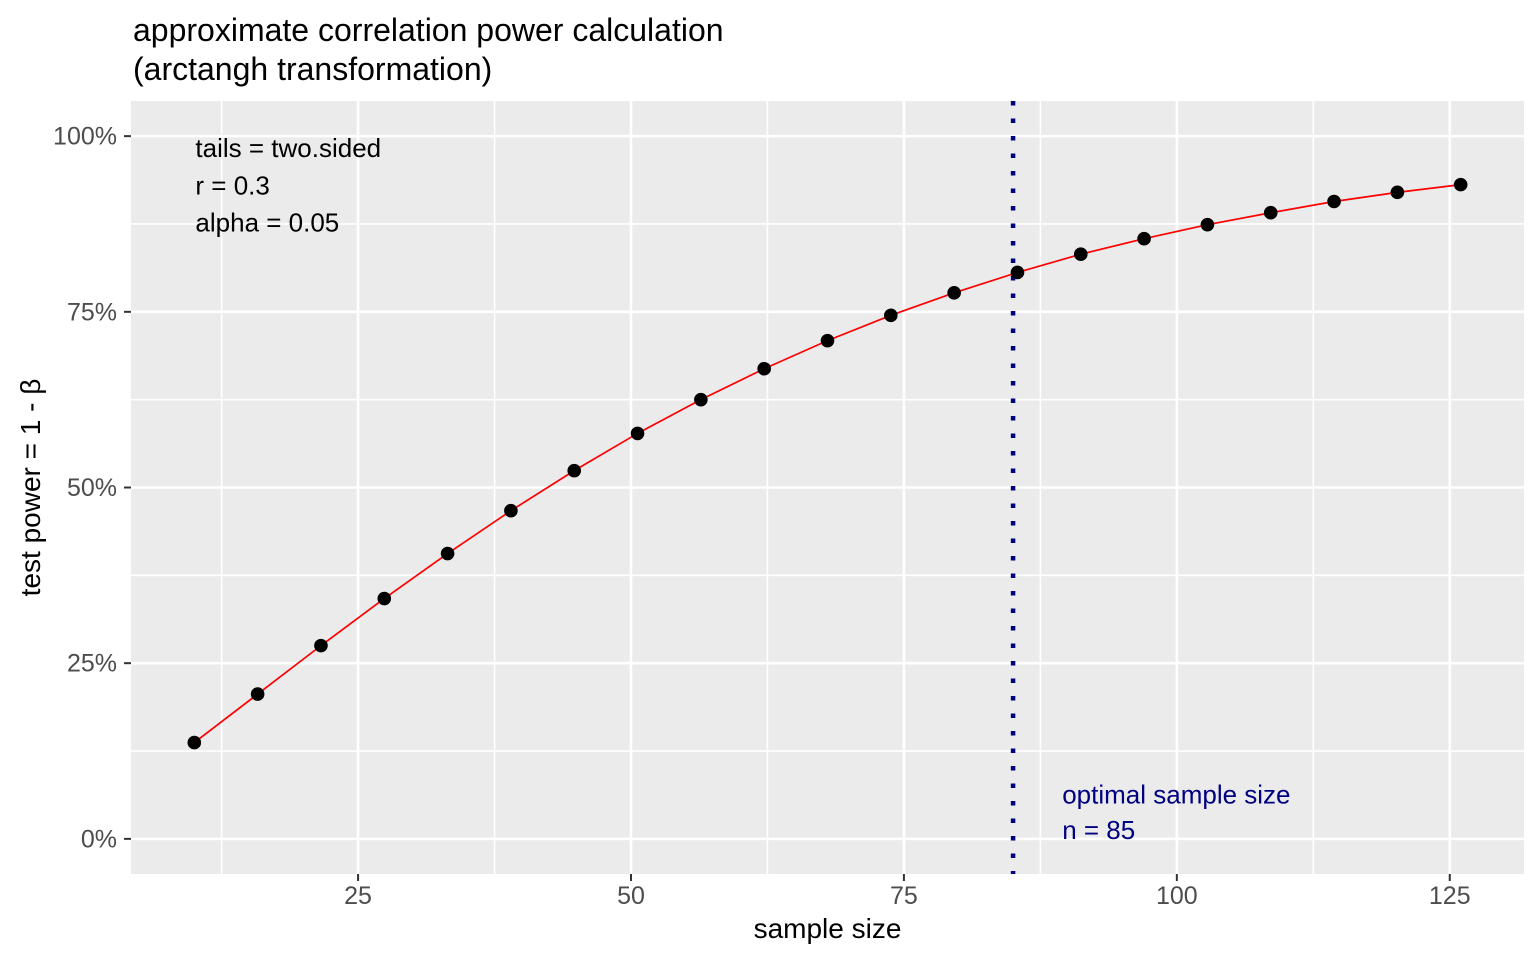 The width and height of the screenshot is (1536, 960). What do you see at coordinates (904, 896) in the screenshot?
I see `x-tick-label: 75` at bounding box center [904, 896].